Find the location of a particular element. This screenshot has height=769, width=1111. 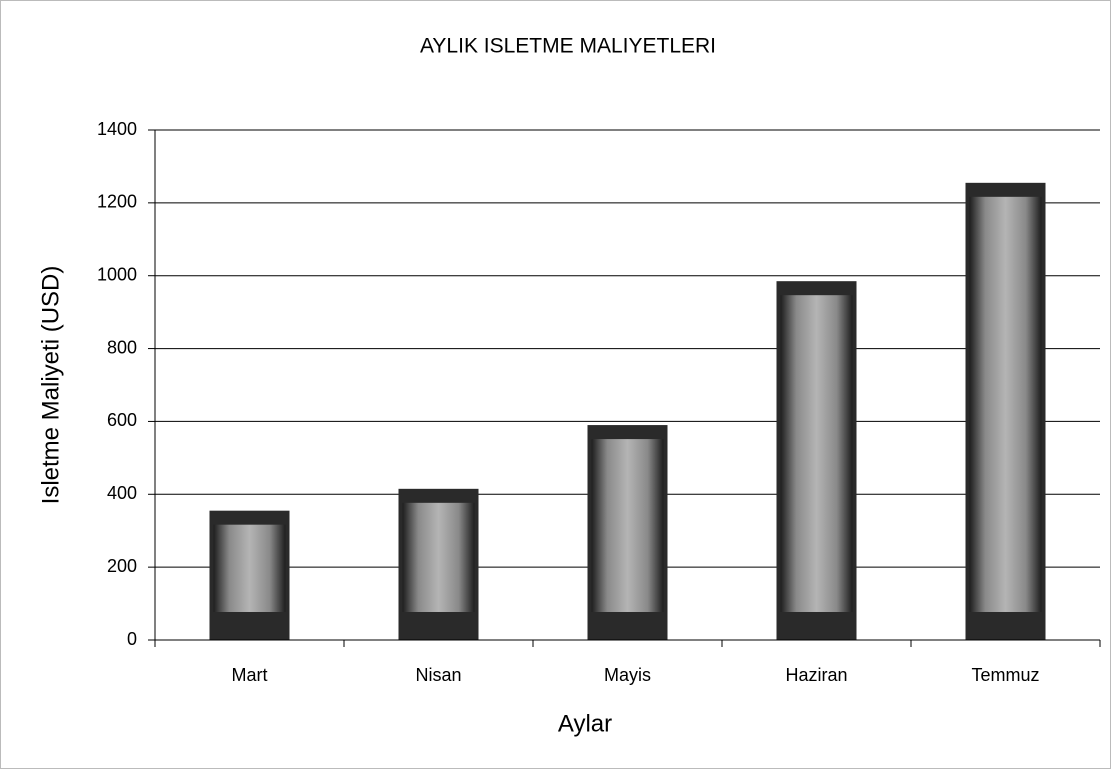

y-tick-label: 1200 is located at coordinates (117, 202).